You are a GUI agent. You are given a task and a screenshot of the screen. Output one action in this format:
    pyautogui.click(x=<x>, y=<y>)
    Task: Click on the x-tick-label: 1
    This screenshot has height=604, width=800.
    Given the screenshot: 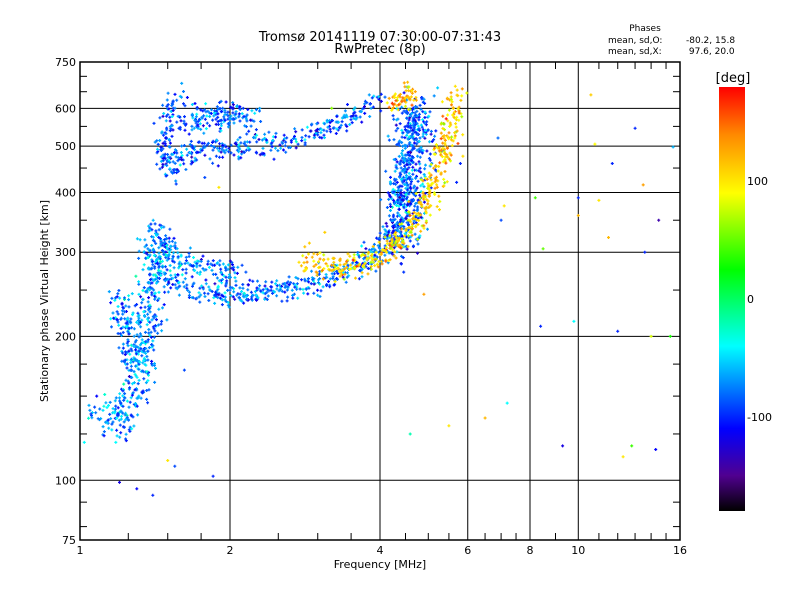 What is the action you would take?
    pyautogui.click(x=80, y=550)
    